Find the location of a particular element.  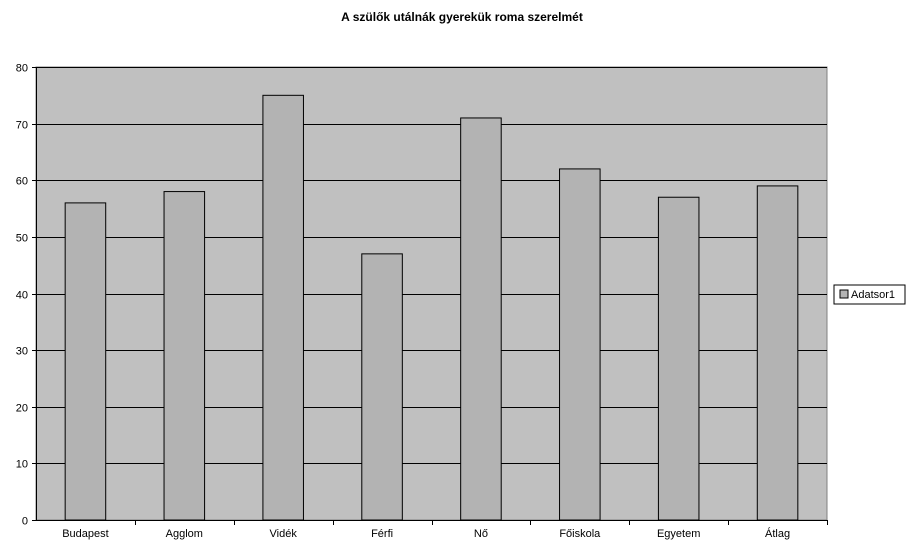

legend-label: Adatsor1 is located at coordinates (873, 295).